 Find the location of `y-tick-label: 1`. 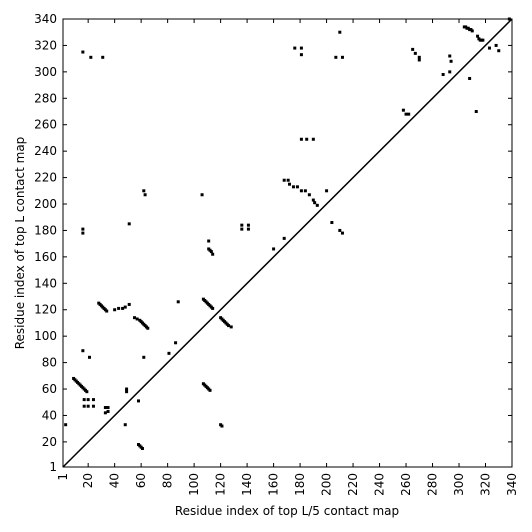

y-tick-label: 1 is located at coordinates (53, 467).